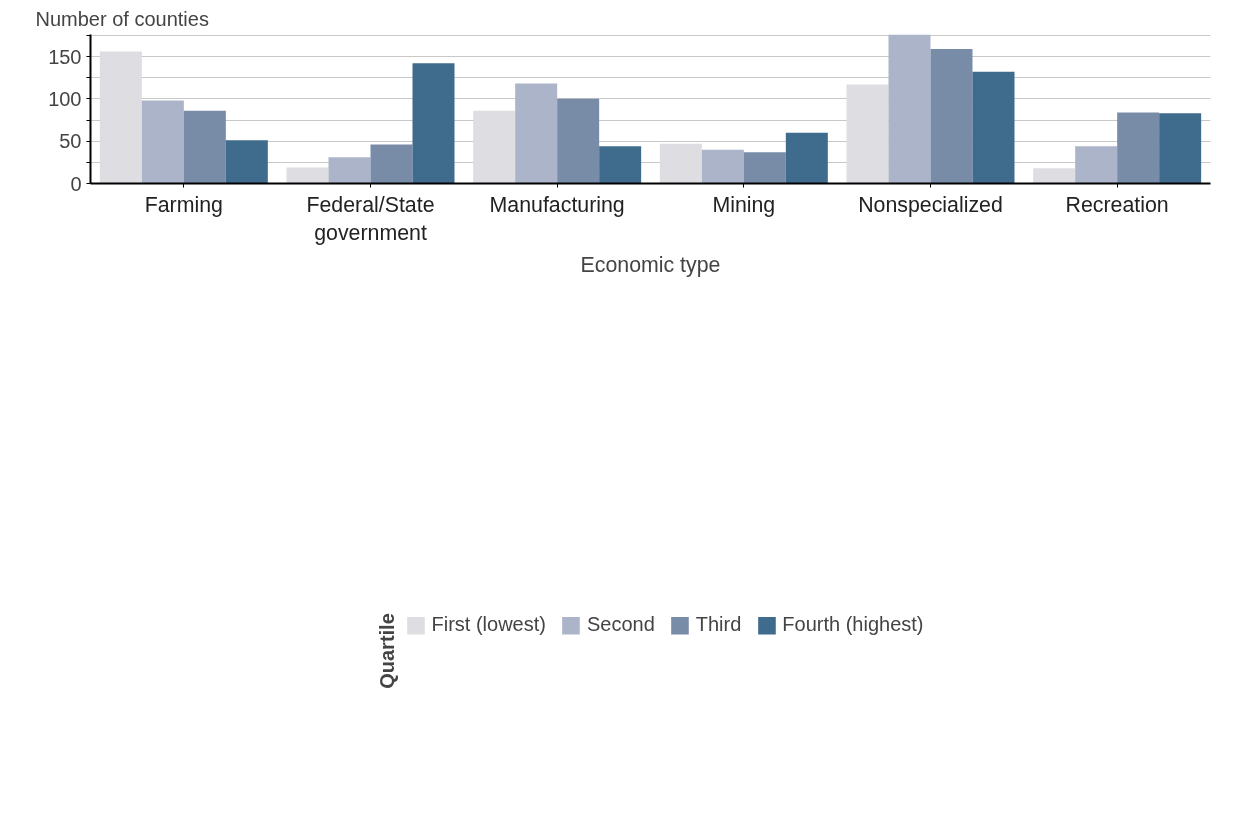  Describe the element at coordinates (183, 204) in the screenshot. I see `x-tick-label: Farming` at that location.